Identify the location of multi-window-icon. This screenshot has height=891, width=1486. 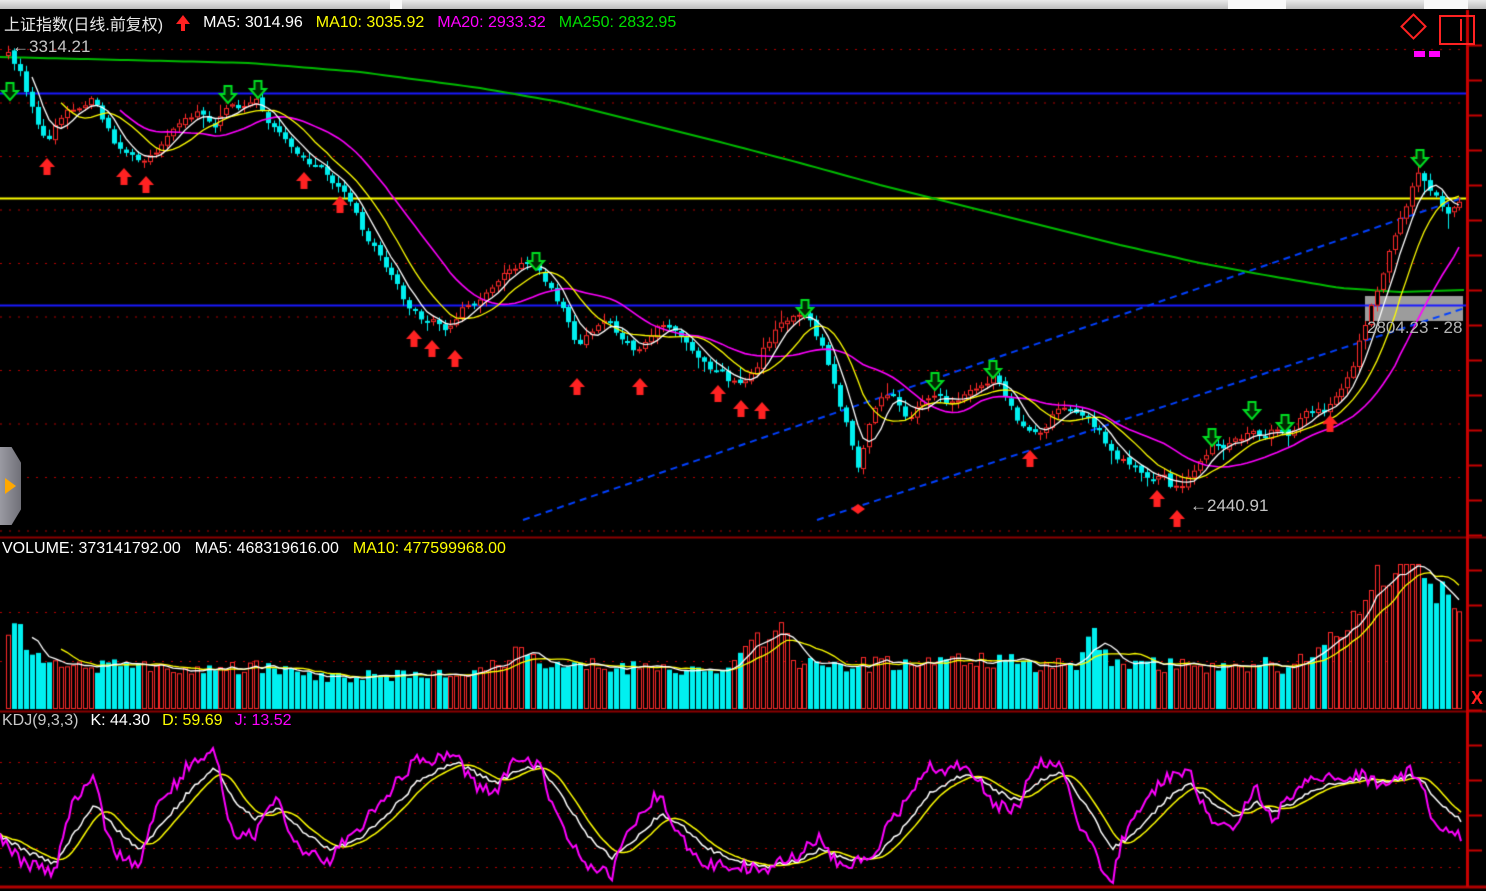
(1457, 30).